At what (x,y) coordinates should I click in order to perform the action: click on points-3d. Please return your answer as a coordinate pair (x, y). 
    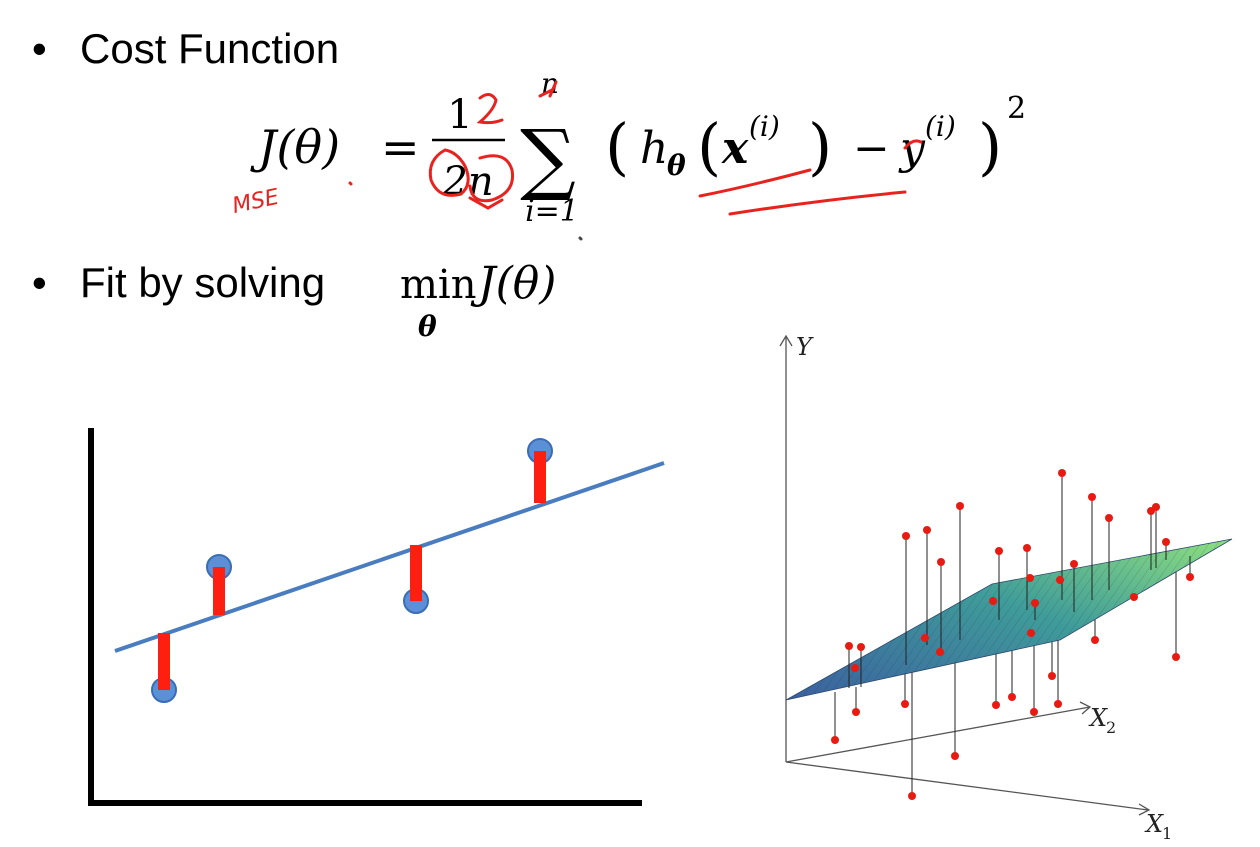
    Looking at the image, I should click on (1012, 634).